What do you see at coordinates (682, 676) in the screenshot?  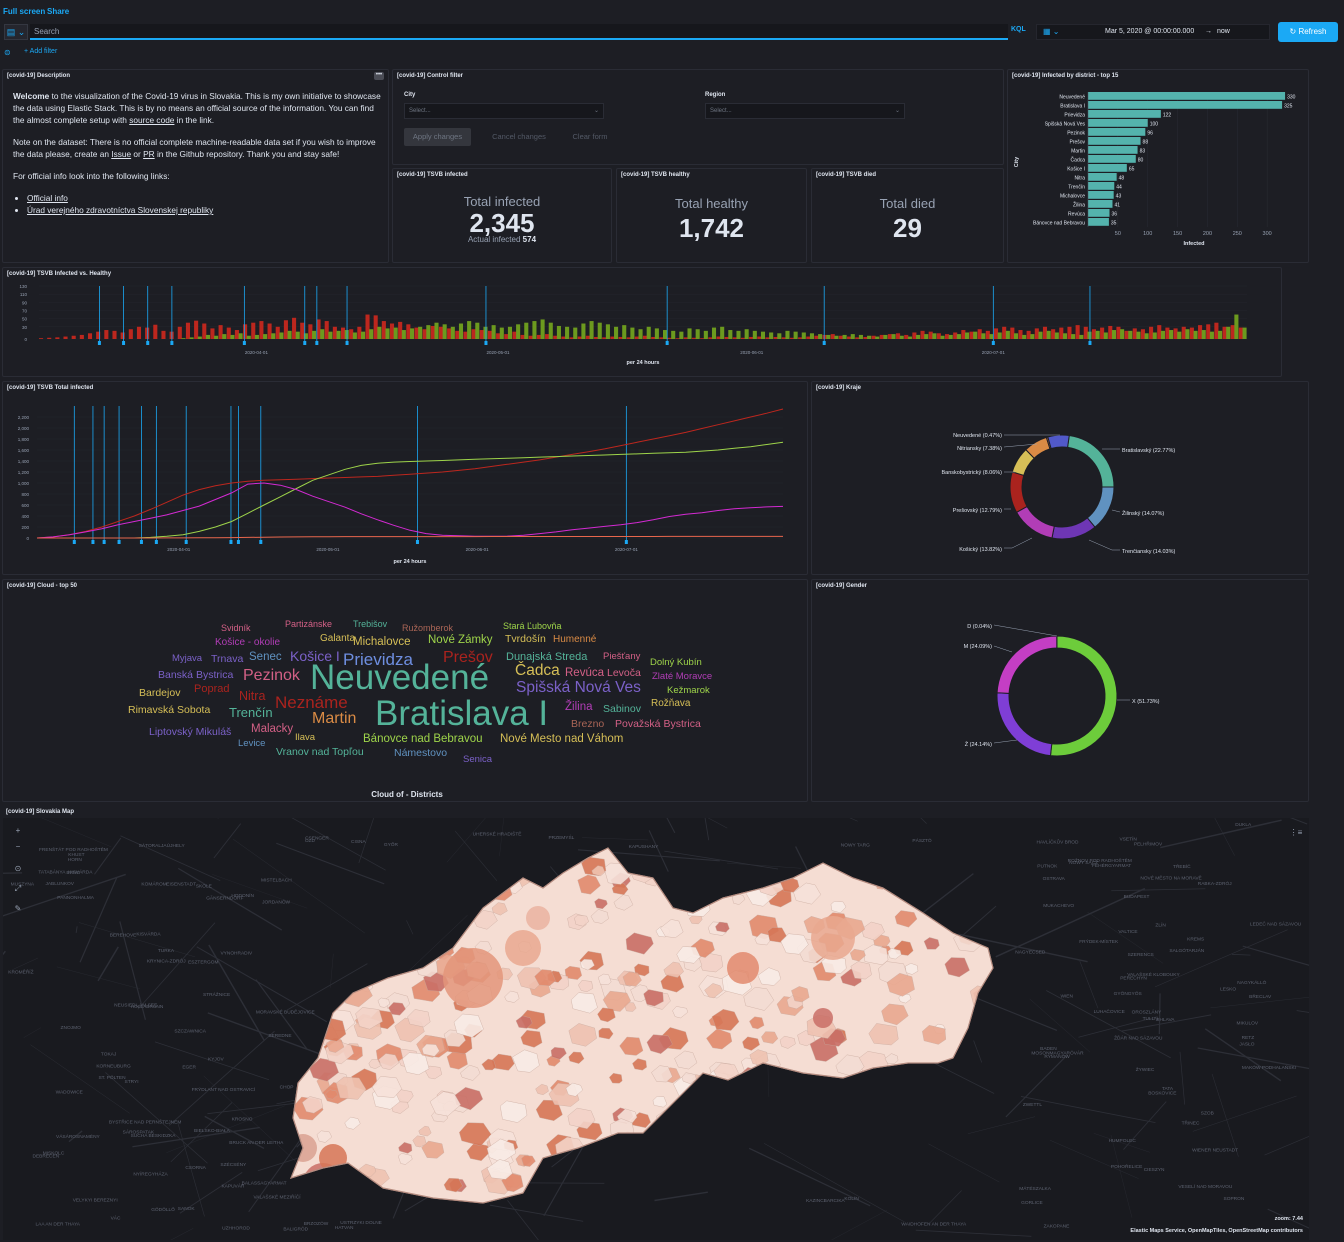 I see `cloud-word: Zlaté Moravce` at bounding box center [682, 676].